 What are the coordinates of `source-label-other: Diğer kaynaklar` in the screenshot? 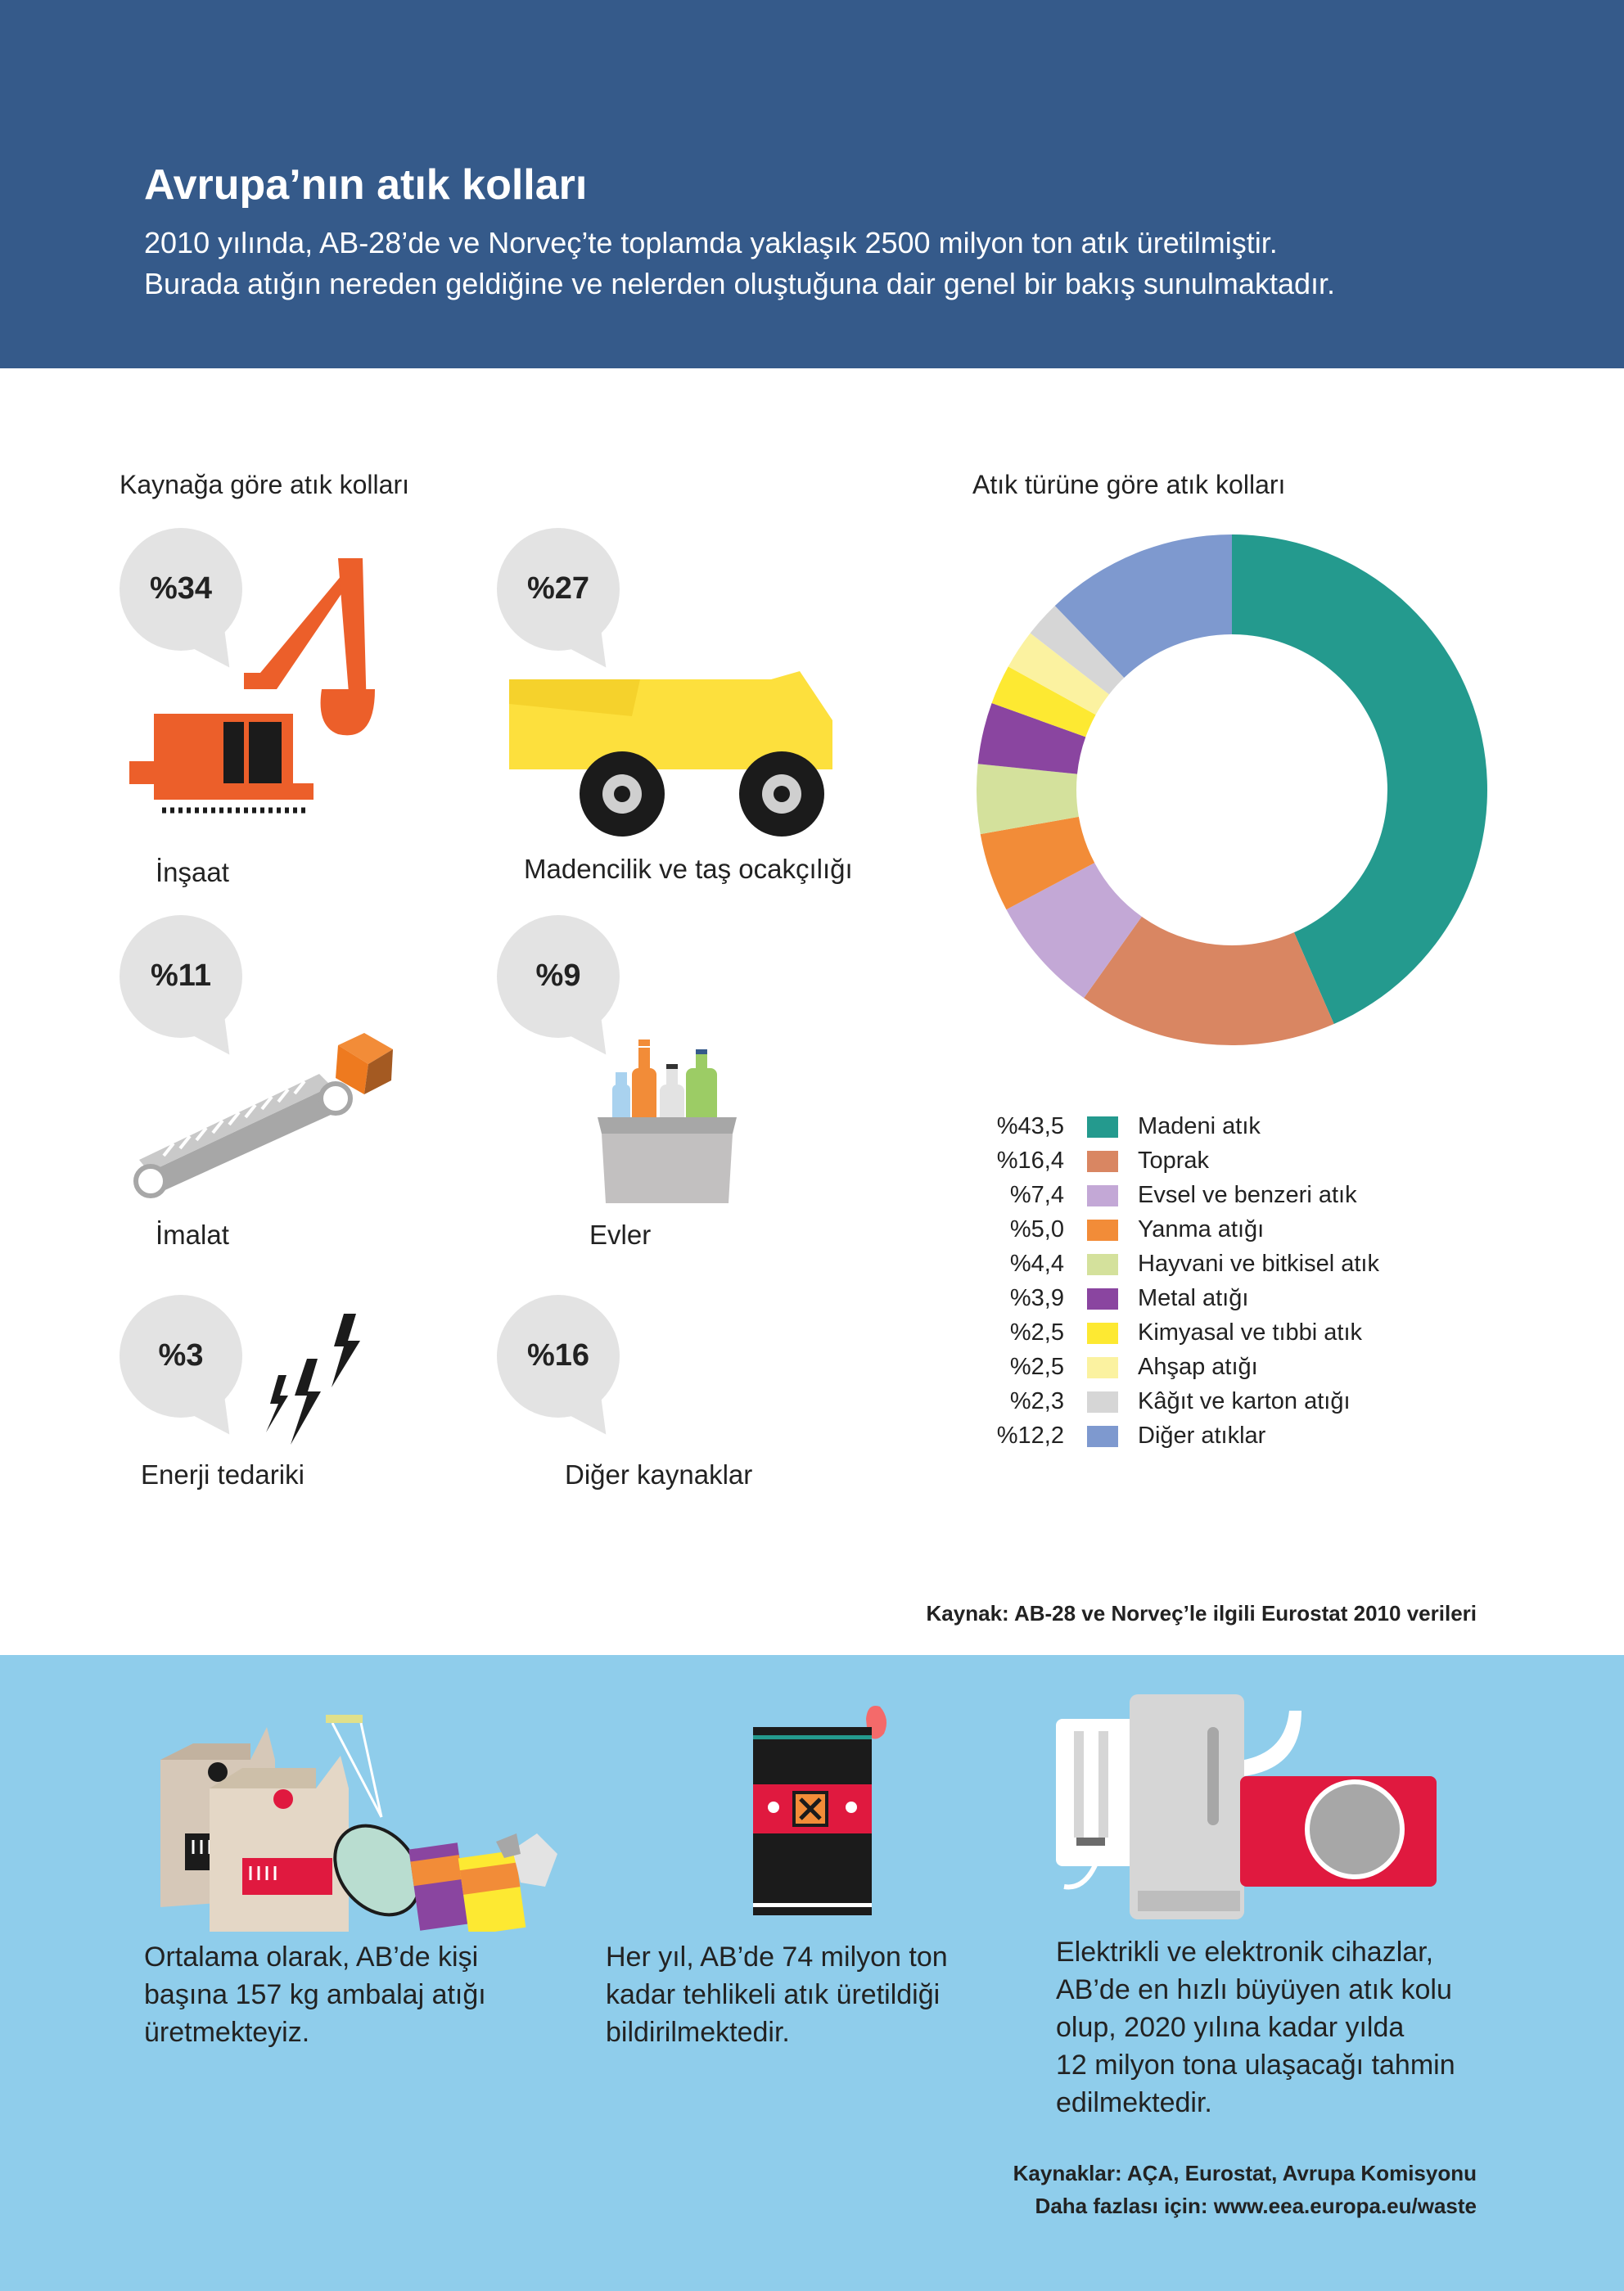 It's located at (659, 1474).